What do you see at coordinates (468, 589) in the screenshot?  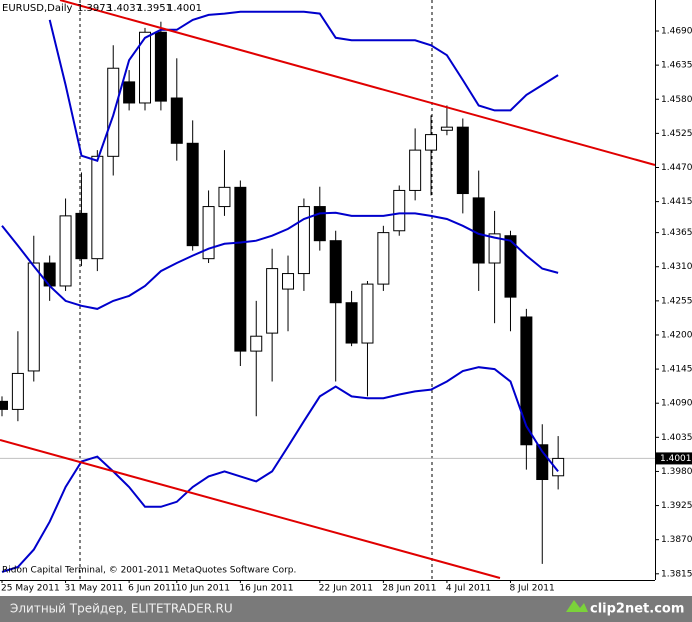 I see `x-tick-label: 4 Jul 2011` at bounding box center [468, 589].